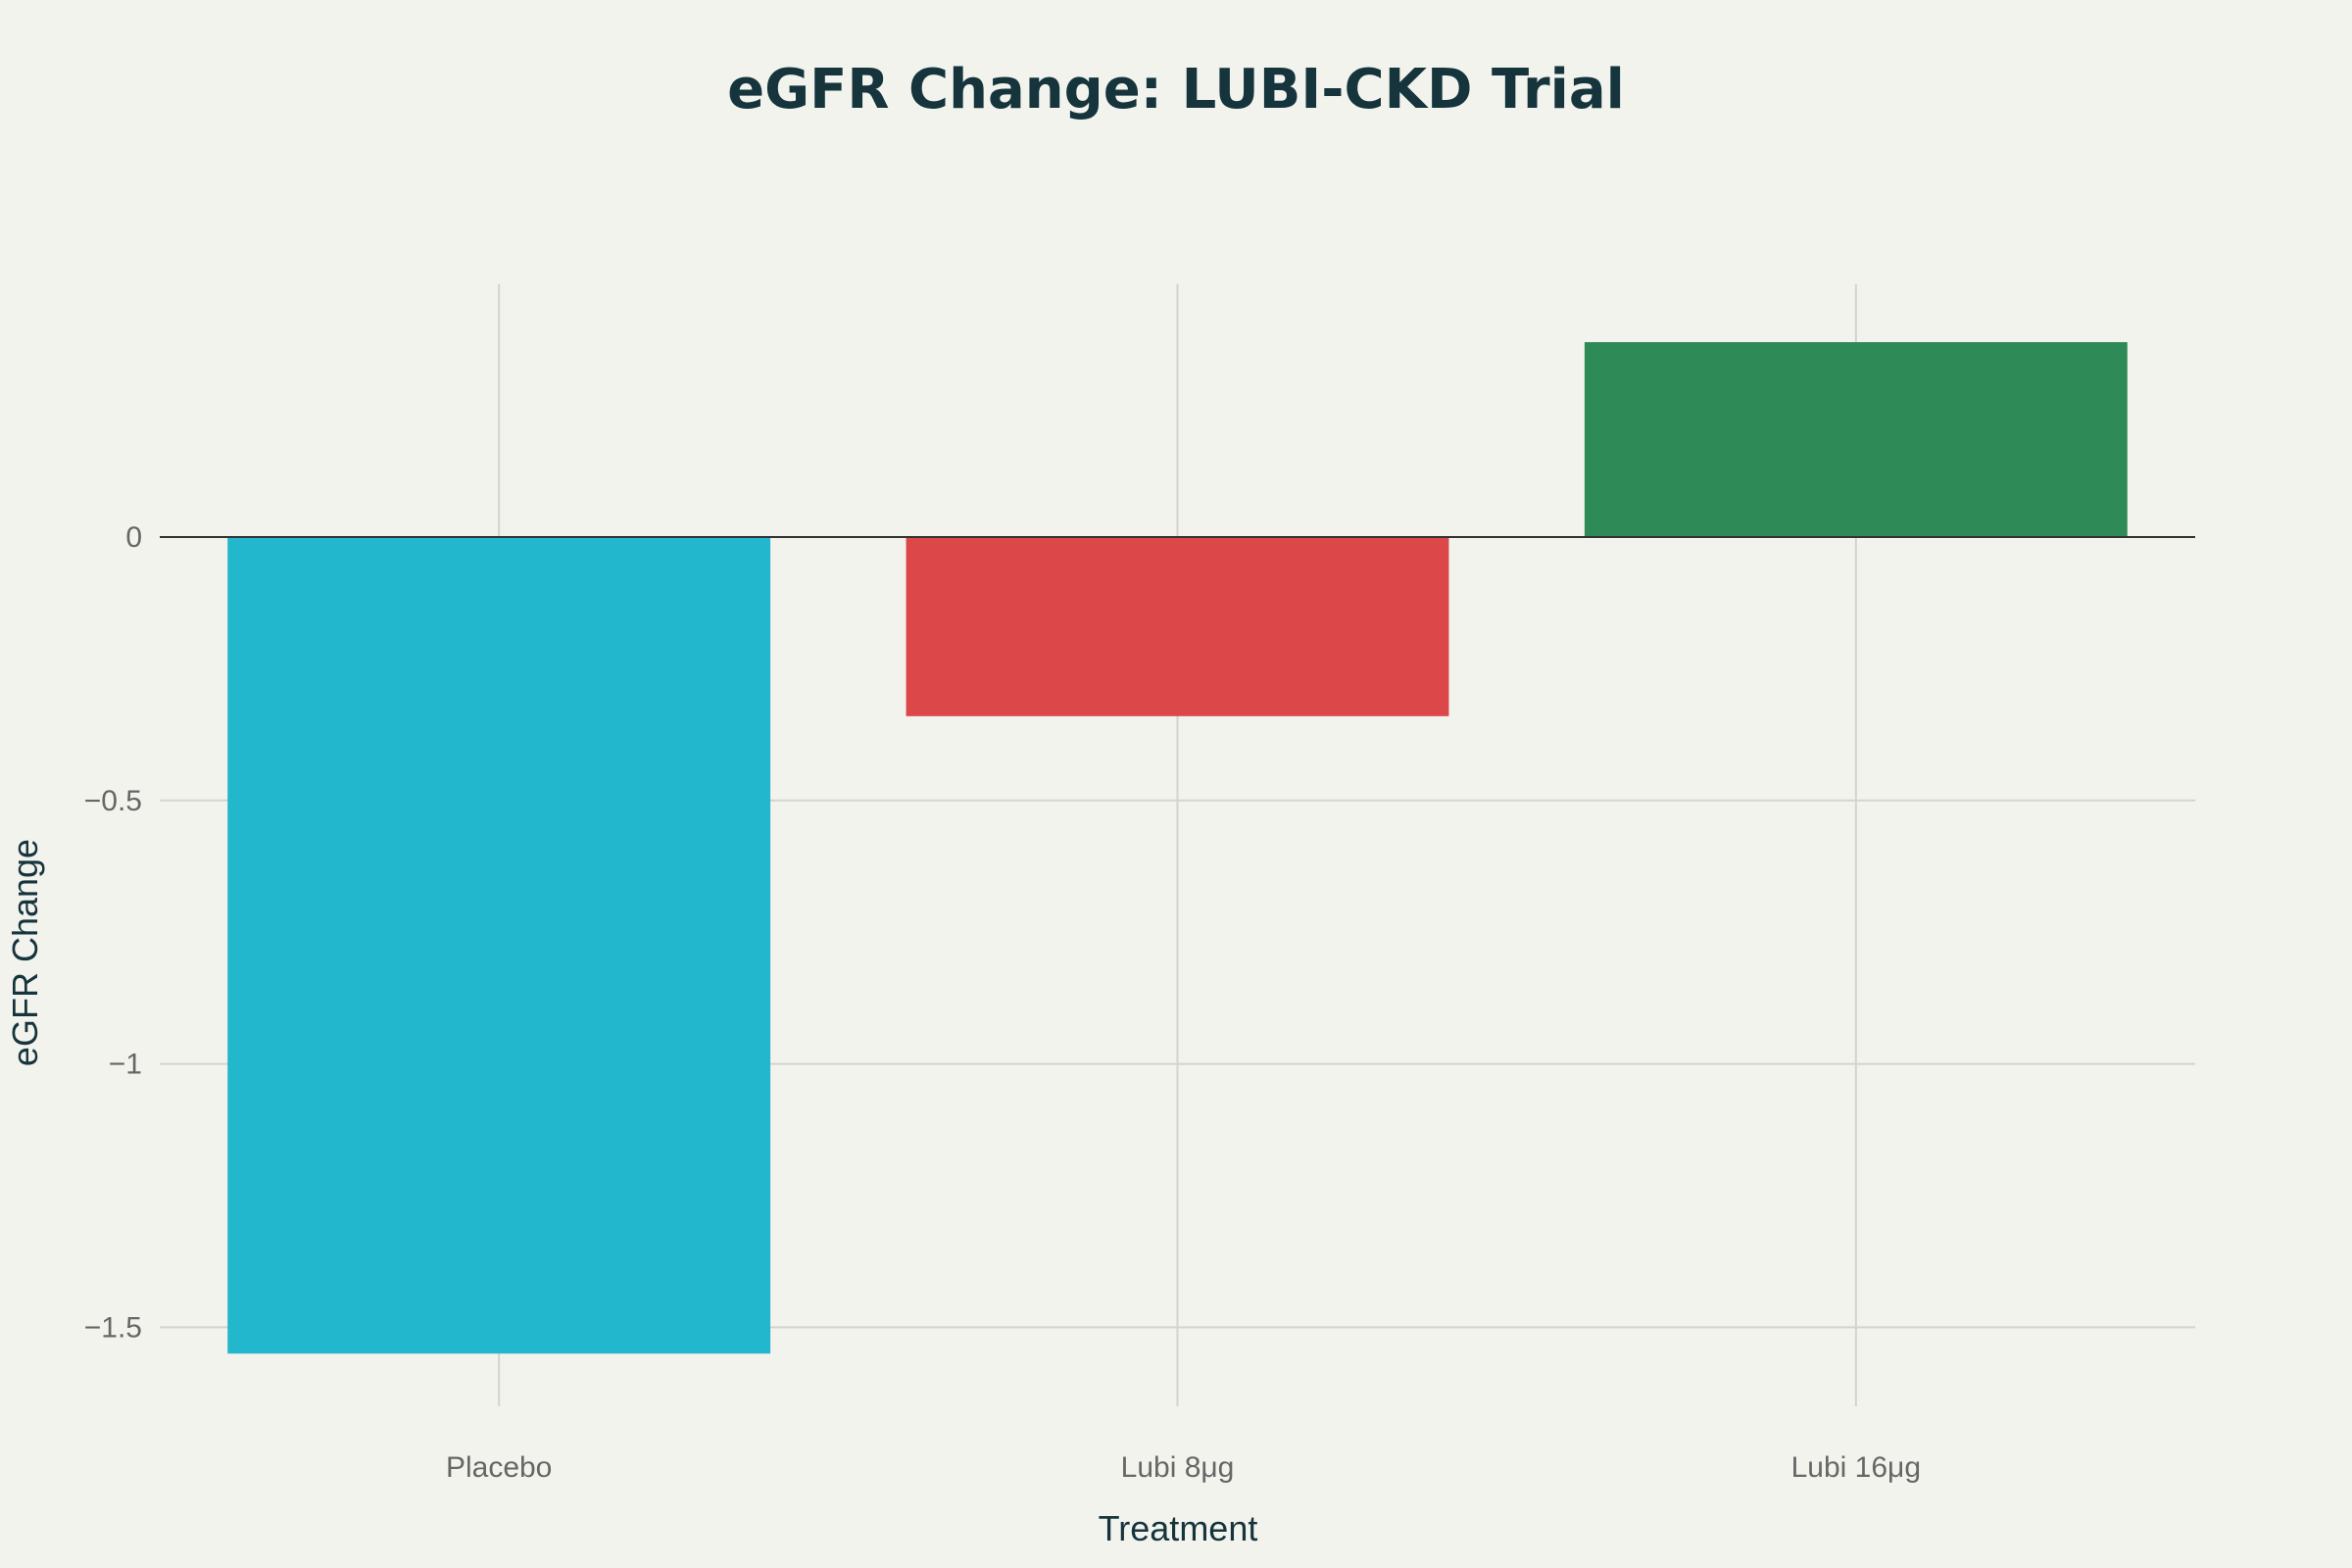  Describe the element at coordinates (133, 537) in the screenshot. I see `y-tick-label: 0` at that location.